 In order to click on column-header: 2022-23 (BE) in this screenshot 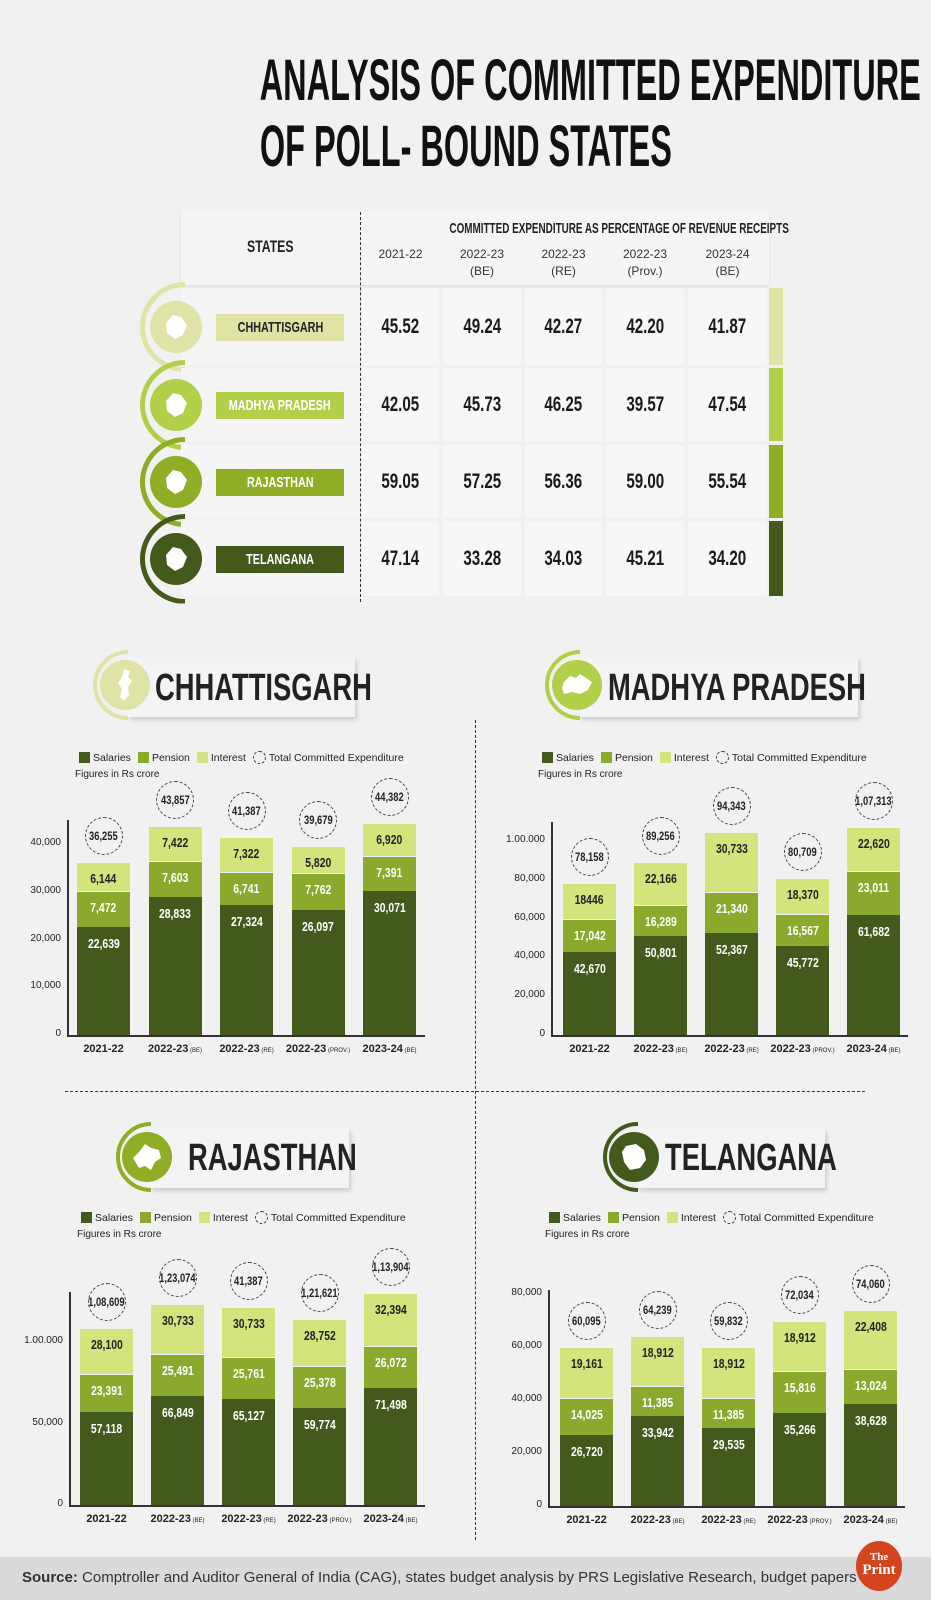, I will do `click(482, 263)`.